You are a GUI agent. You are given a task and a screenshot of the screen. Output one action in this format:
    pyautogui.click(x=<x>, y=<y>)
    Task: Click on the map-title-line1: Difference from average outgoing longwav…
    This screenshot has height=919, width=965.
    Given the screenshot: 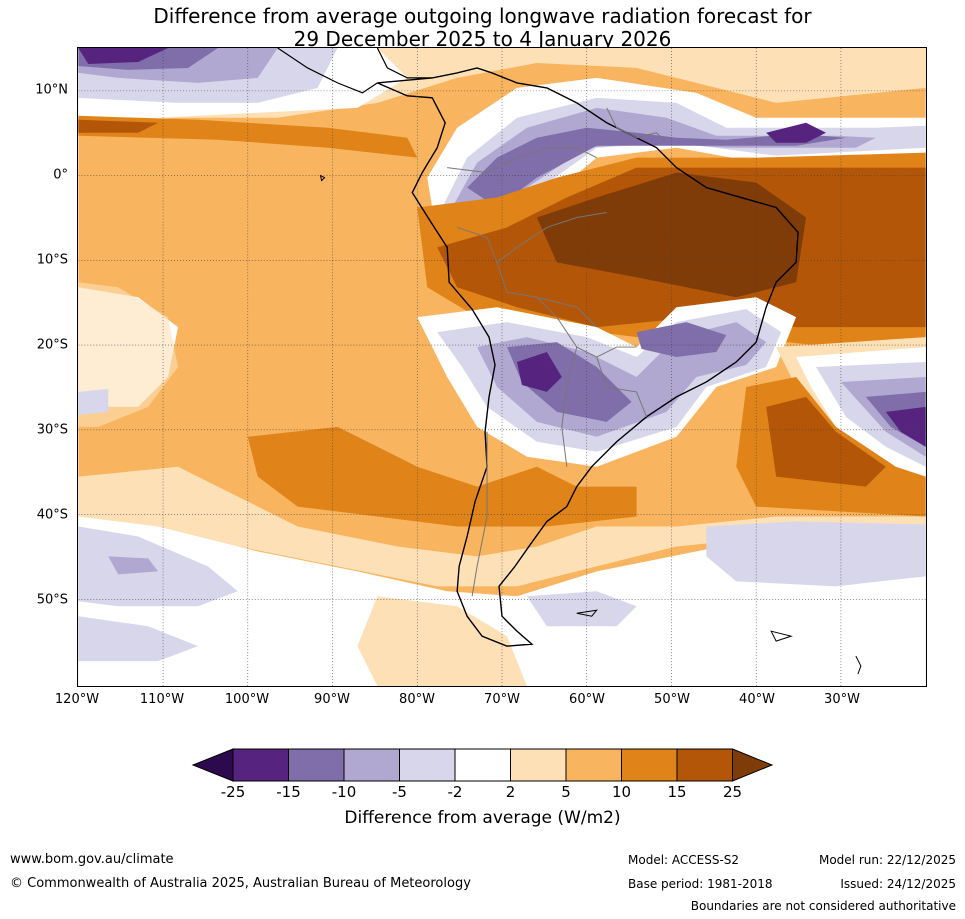 What is the action you would take?
    pyautogui.click(x=482, y=16)
    